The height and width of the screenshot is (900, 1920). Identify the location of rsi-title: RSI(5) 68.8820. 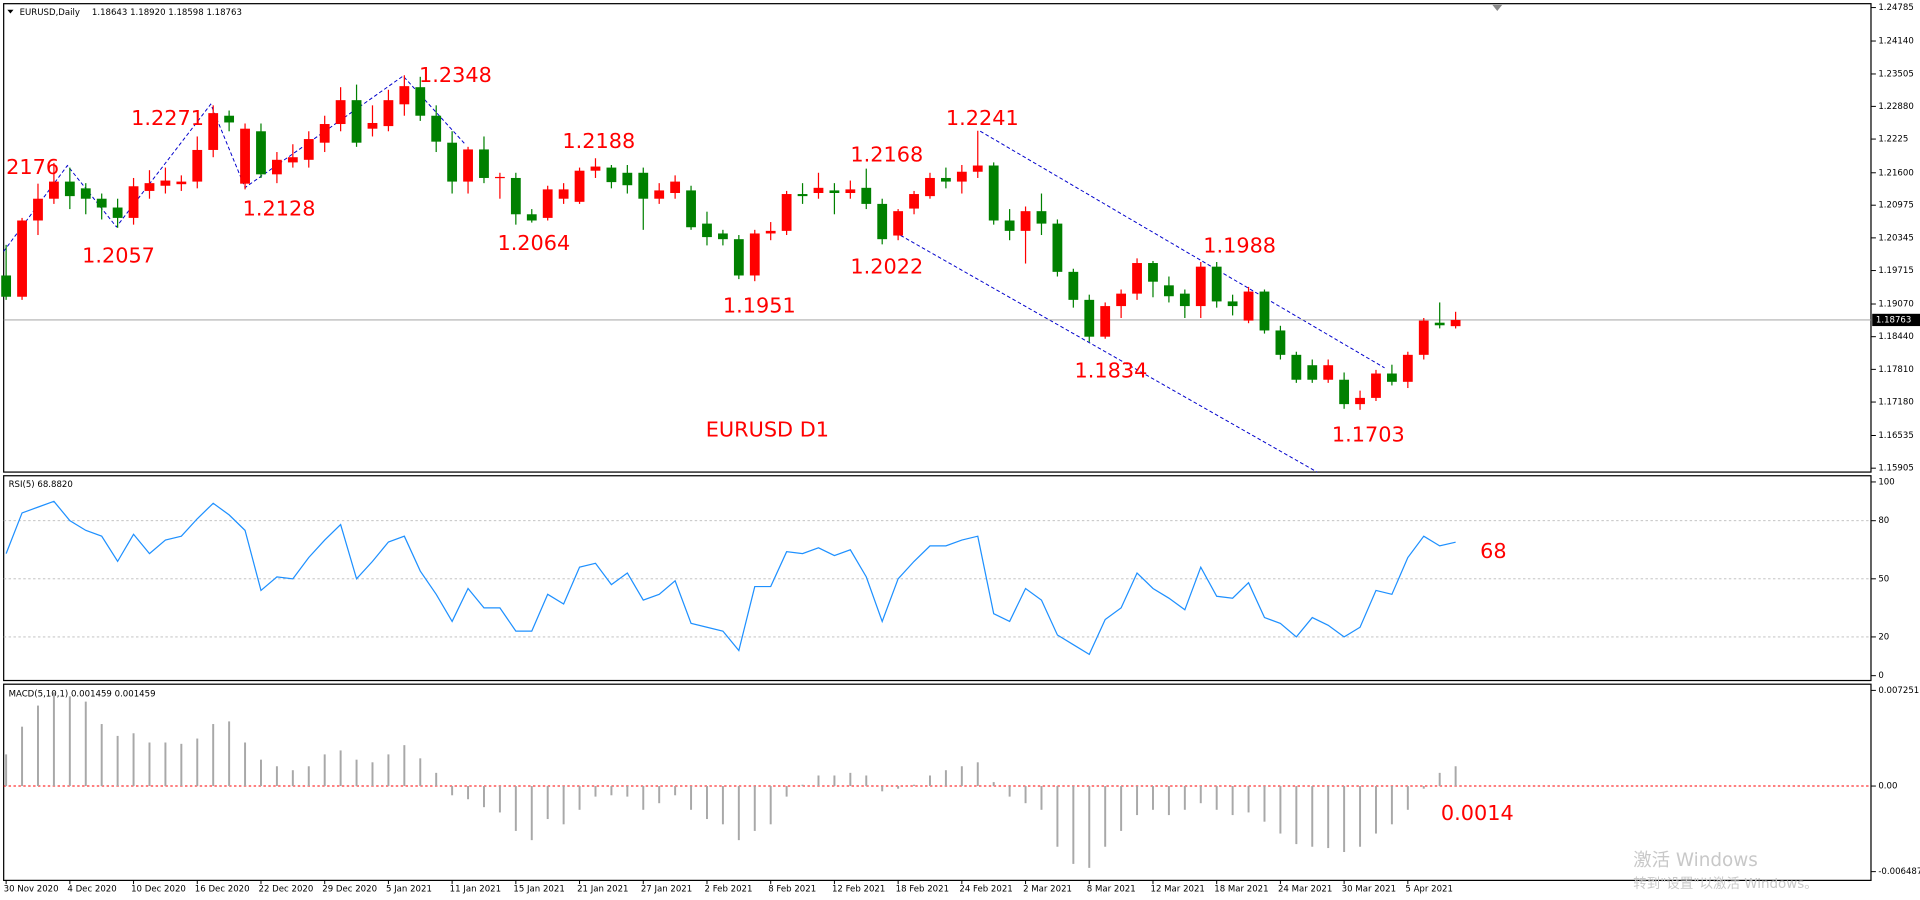
(41, 485).